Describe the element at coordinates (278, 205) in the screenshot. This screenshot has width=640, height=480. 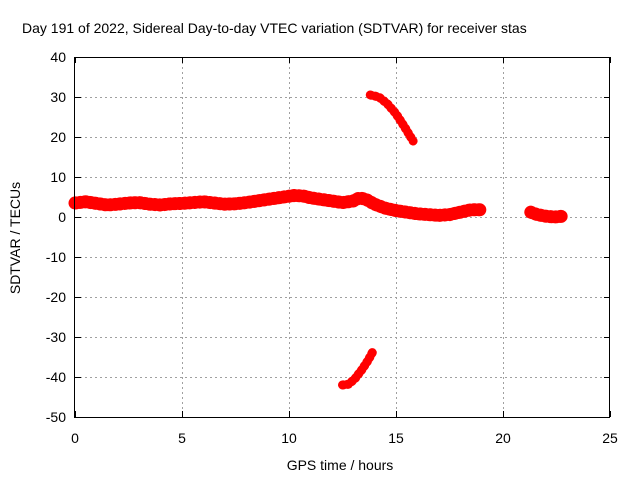
I see `series-main-texture` at that location.